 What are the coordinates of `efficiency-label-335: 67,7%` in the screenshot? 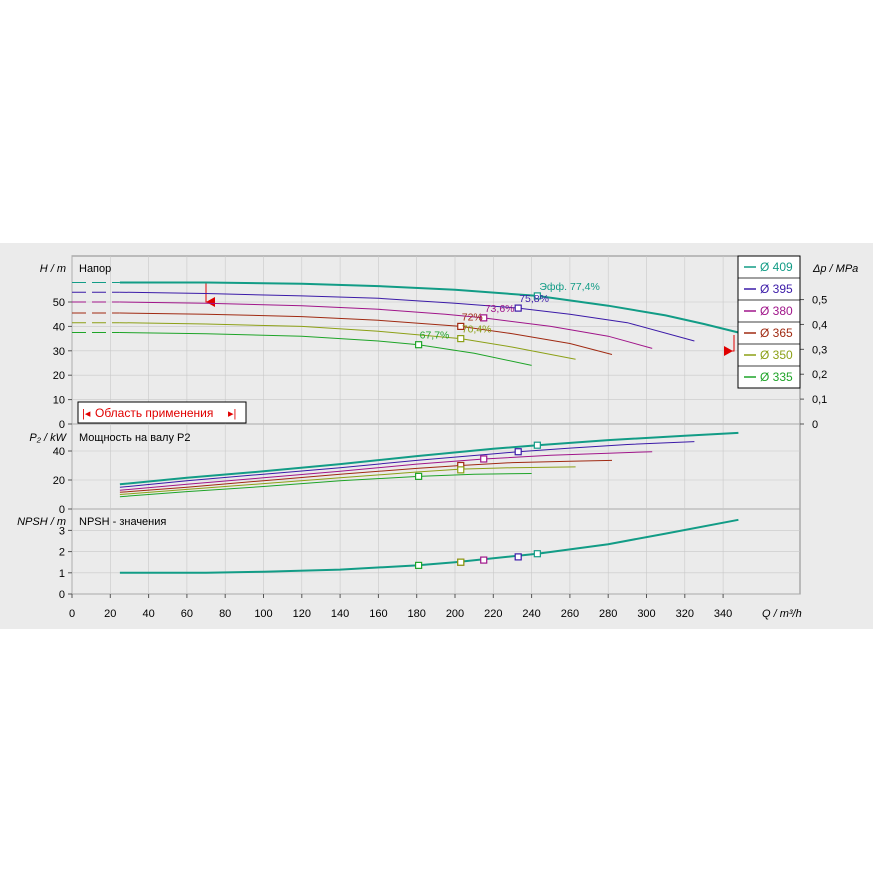 It's located at (435, 336).